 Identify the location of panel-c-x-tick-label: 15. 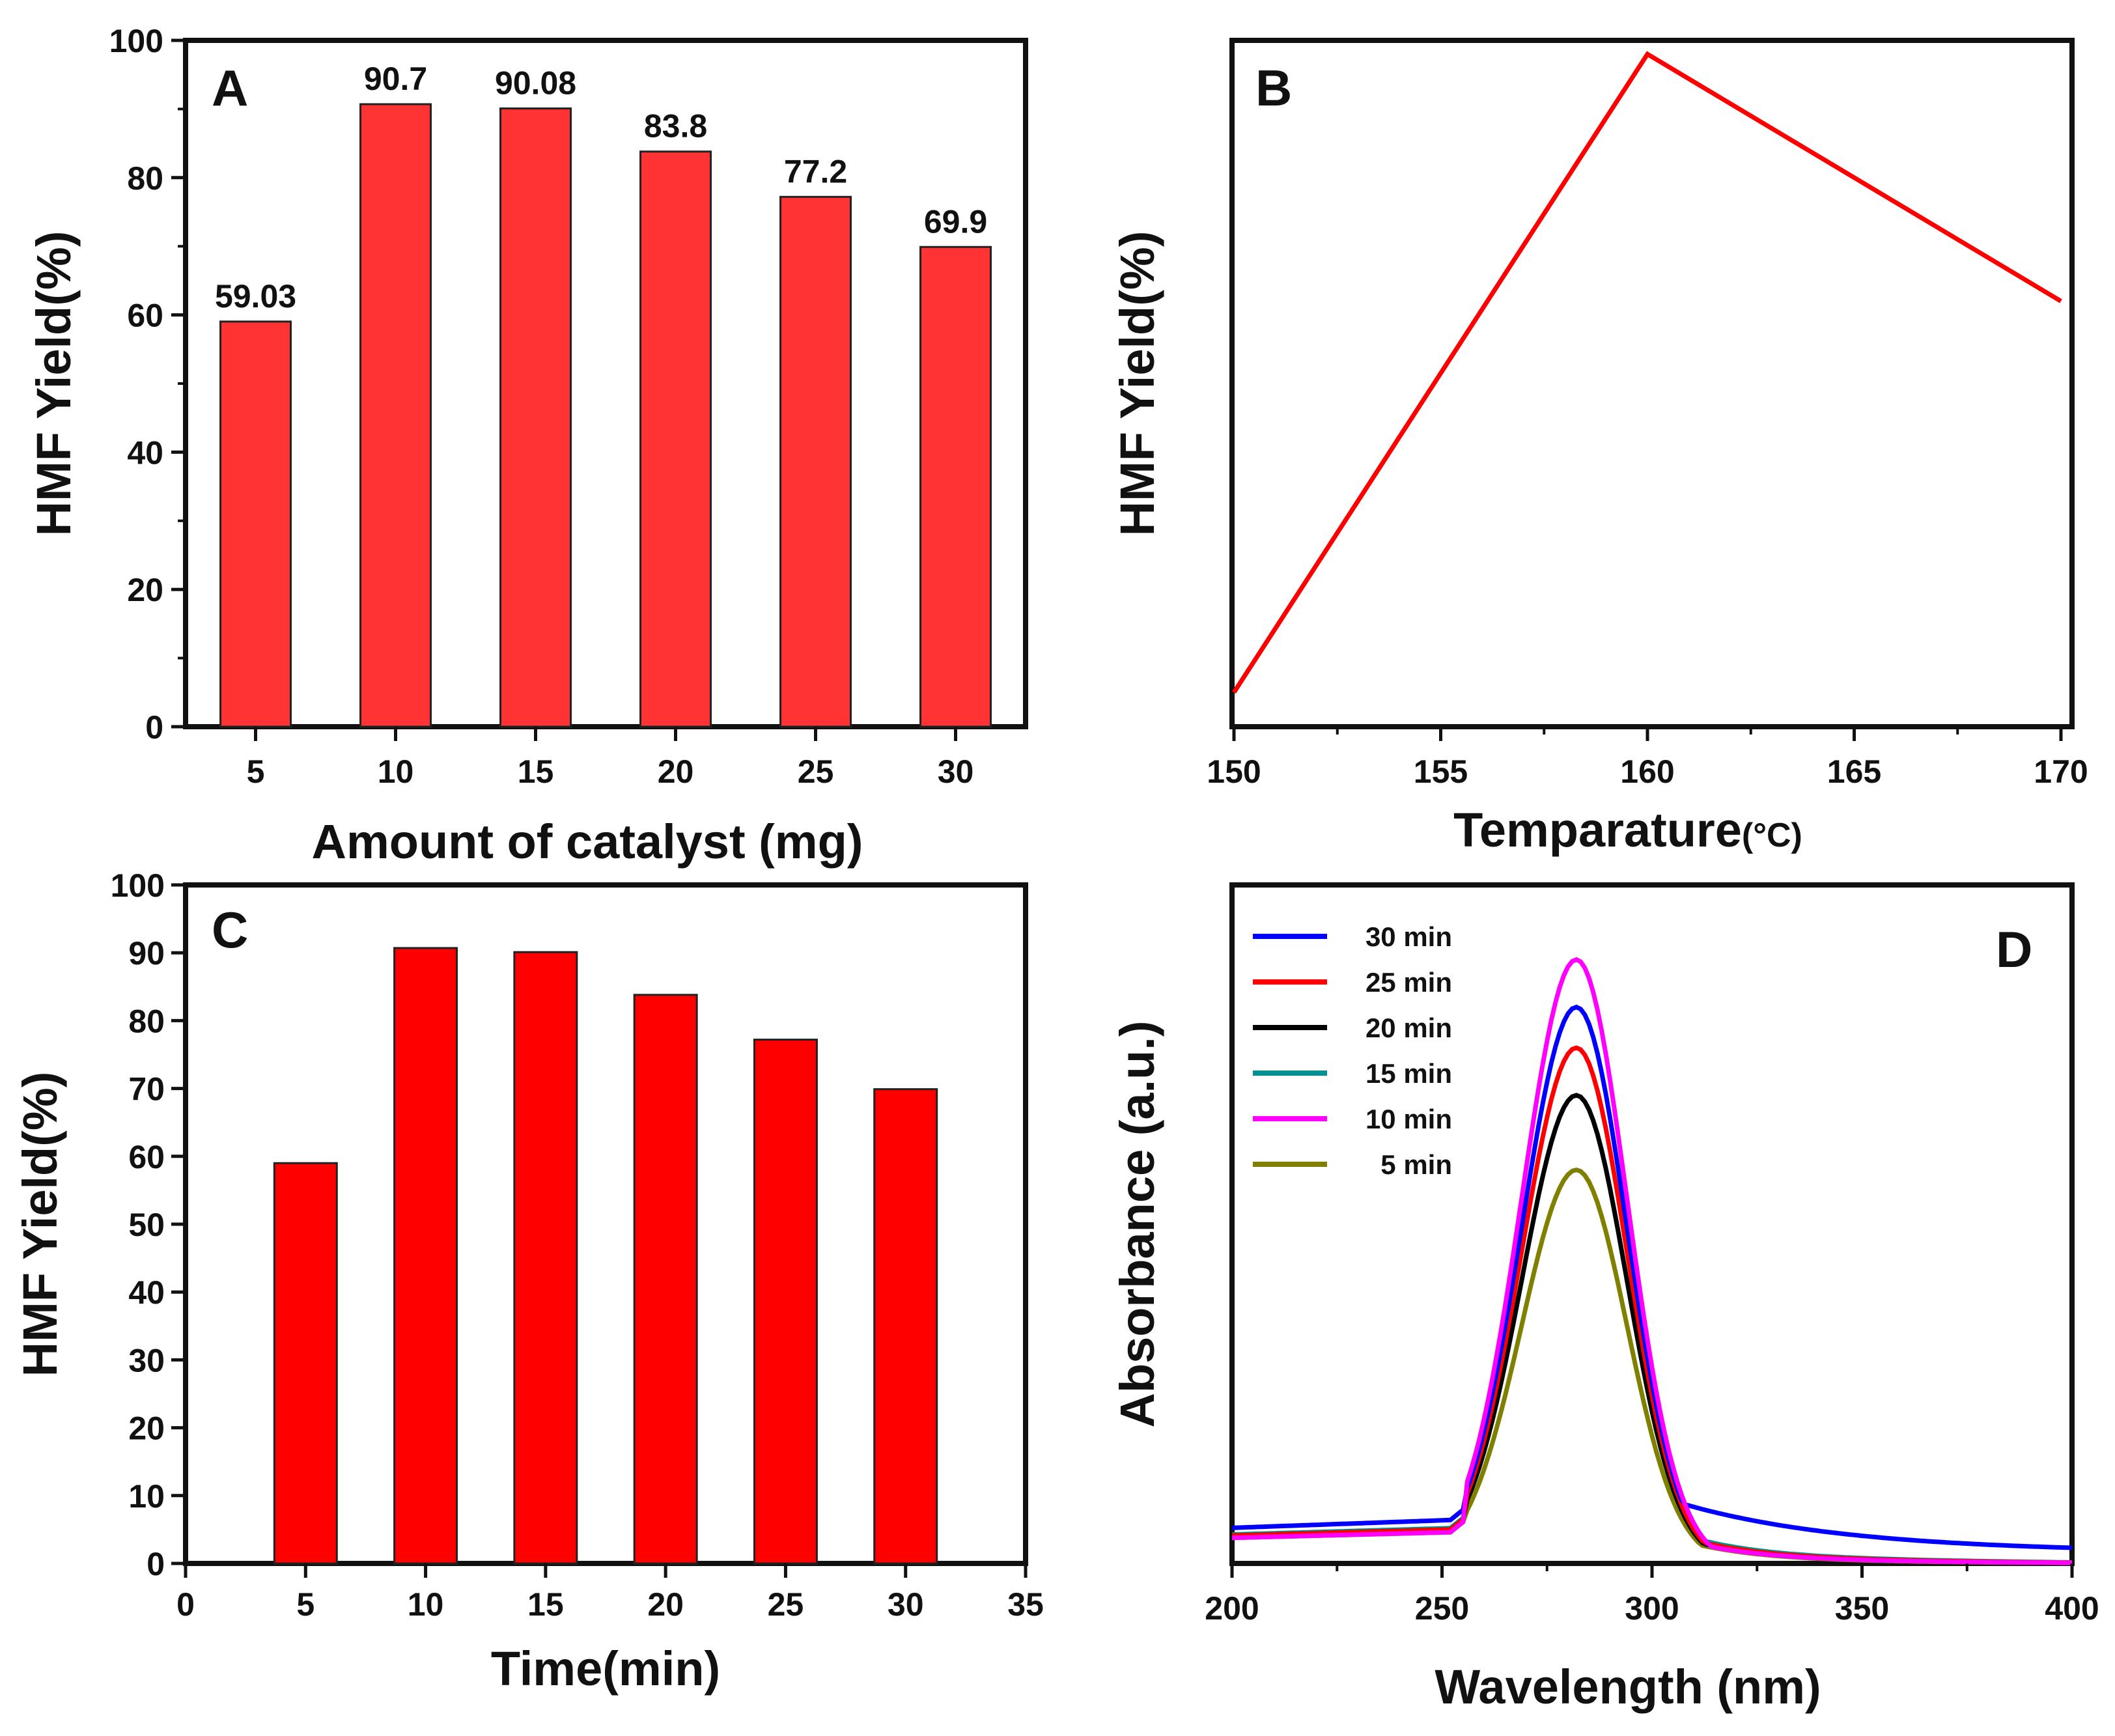
(545, 1605).